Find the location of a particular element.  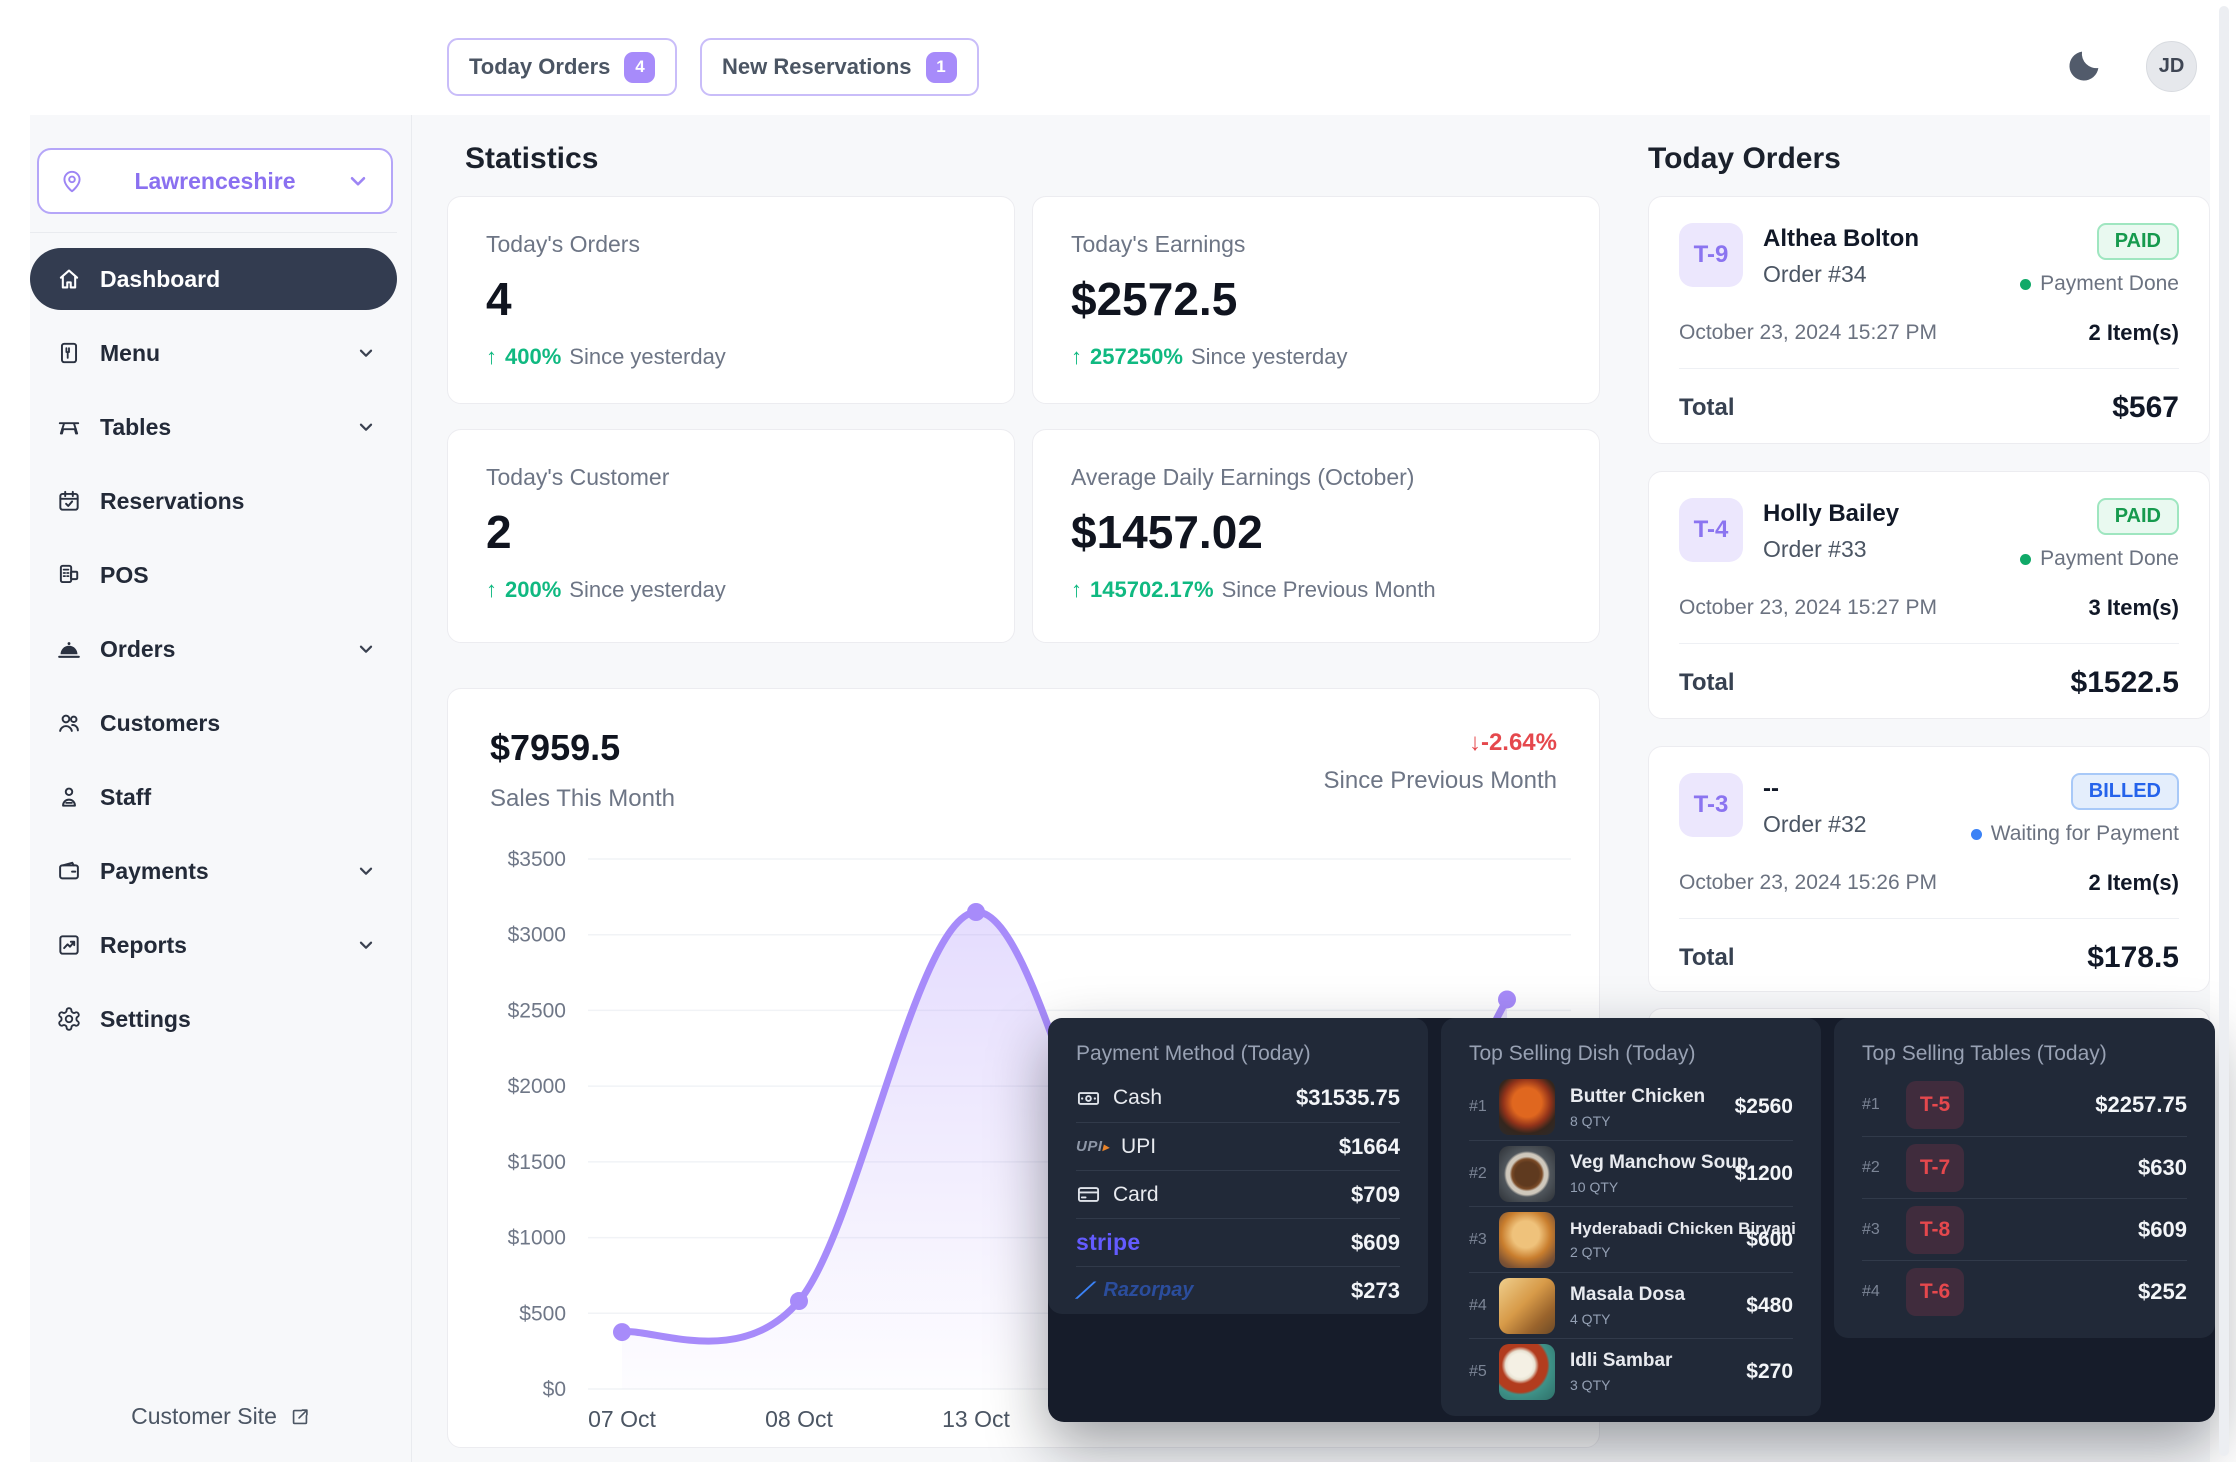

sidebar-item-pos: POS is located at coordinates (213, 575).